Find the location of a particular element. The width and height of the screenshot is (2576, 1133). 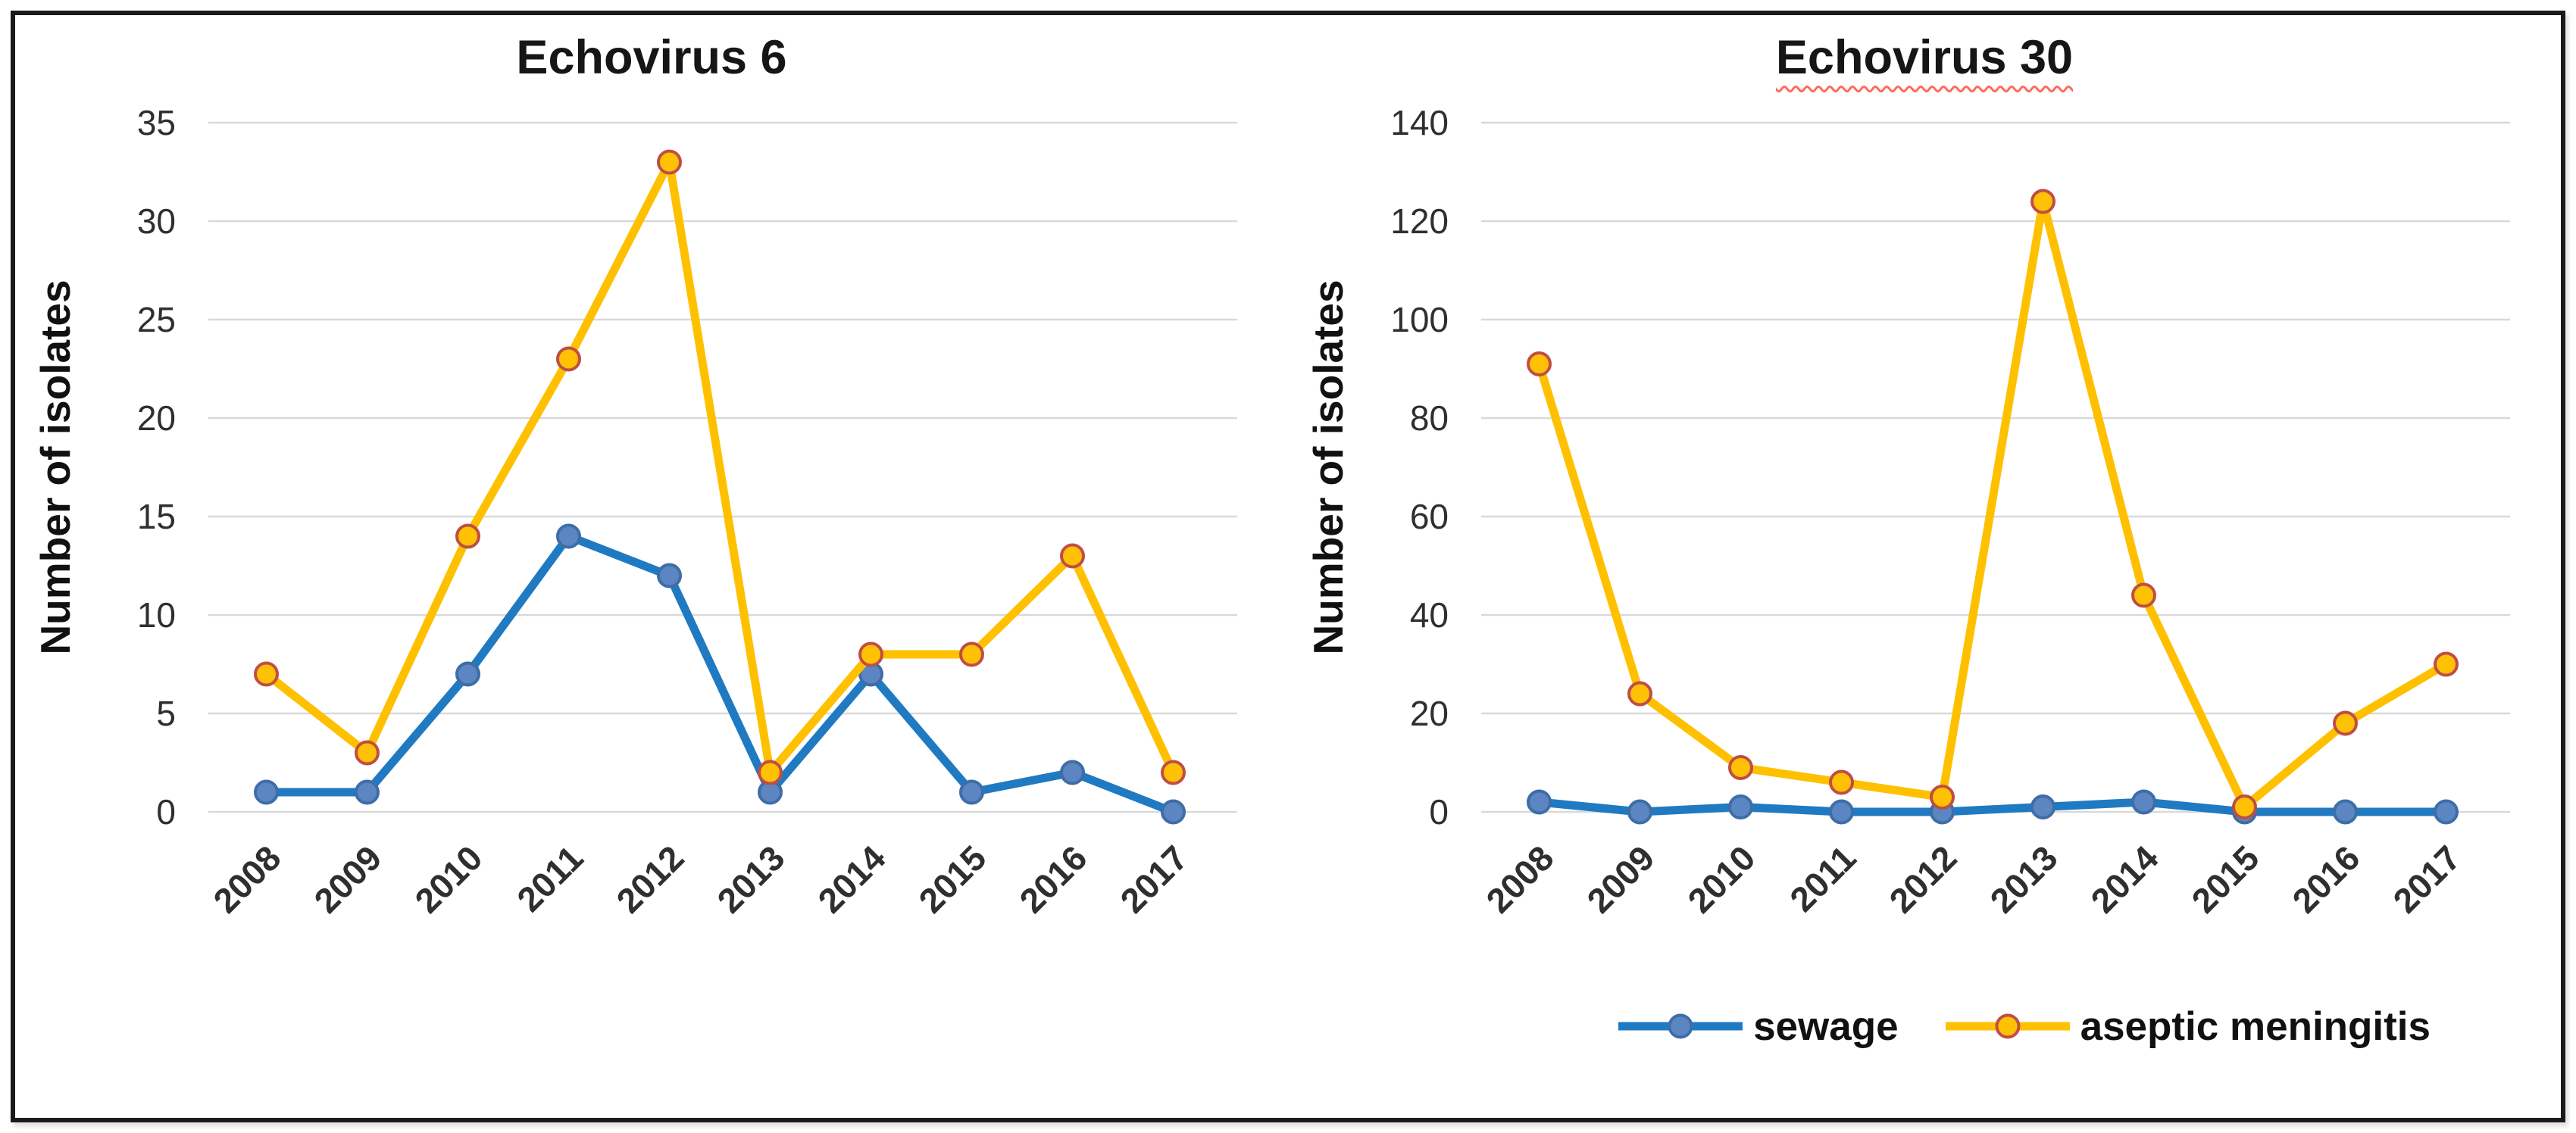

chart-title-echovirus-6: Echovirus 6 is located at coordinates (652, 57).